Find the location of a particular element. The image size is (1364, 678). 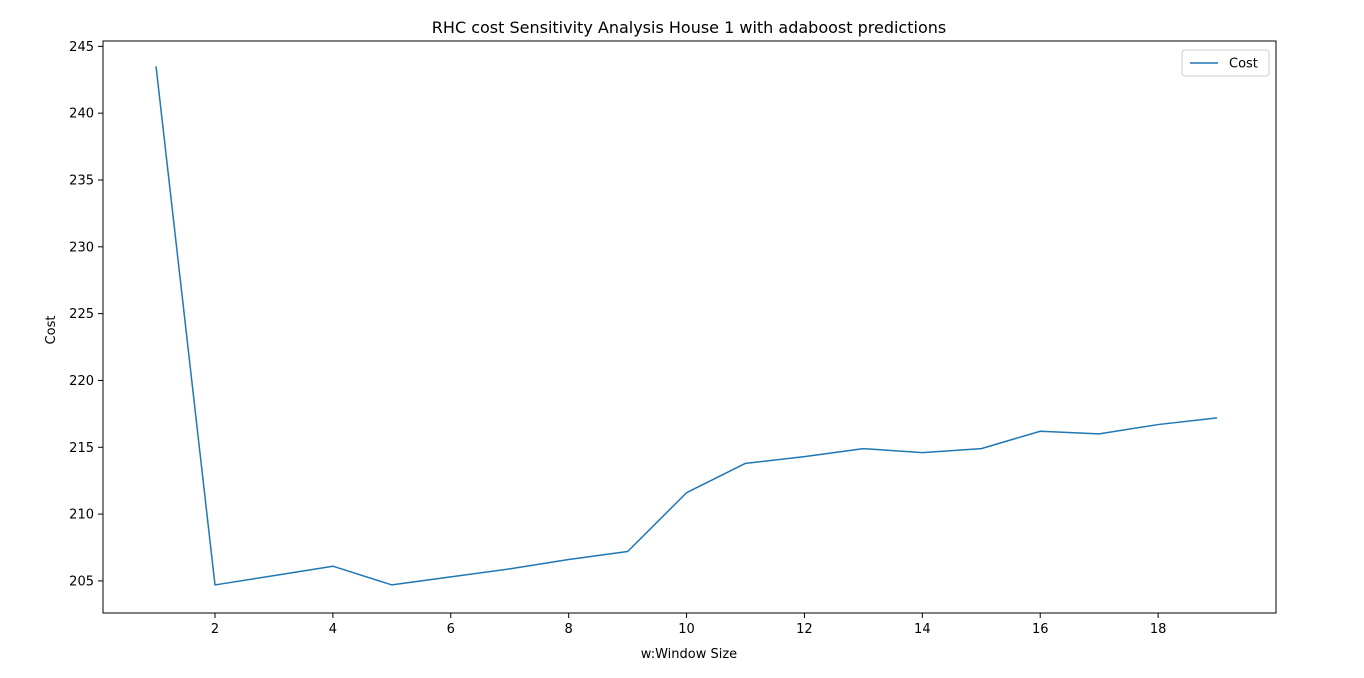

legend: Cost is located at coordinates (1225, 63).